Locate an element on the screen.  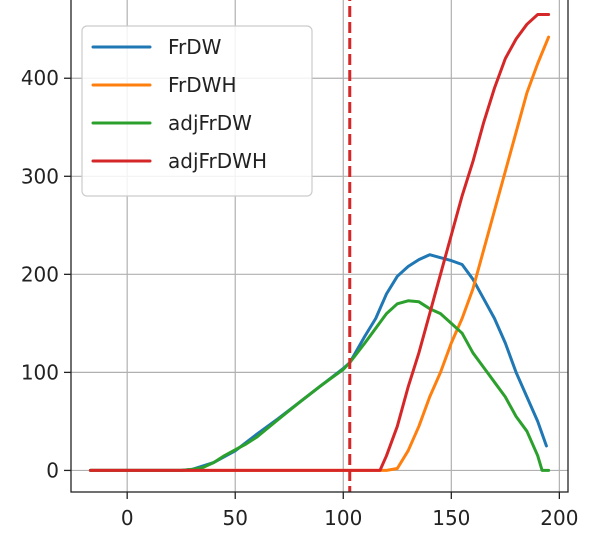
y-tick-label: 100 is located at coordinates (40, 372).